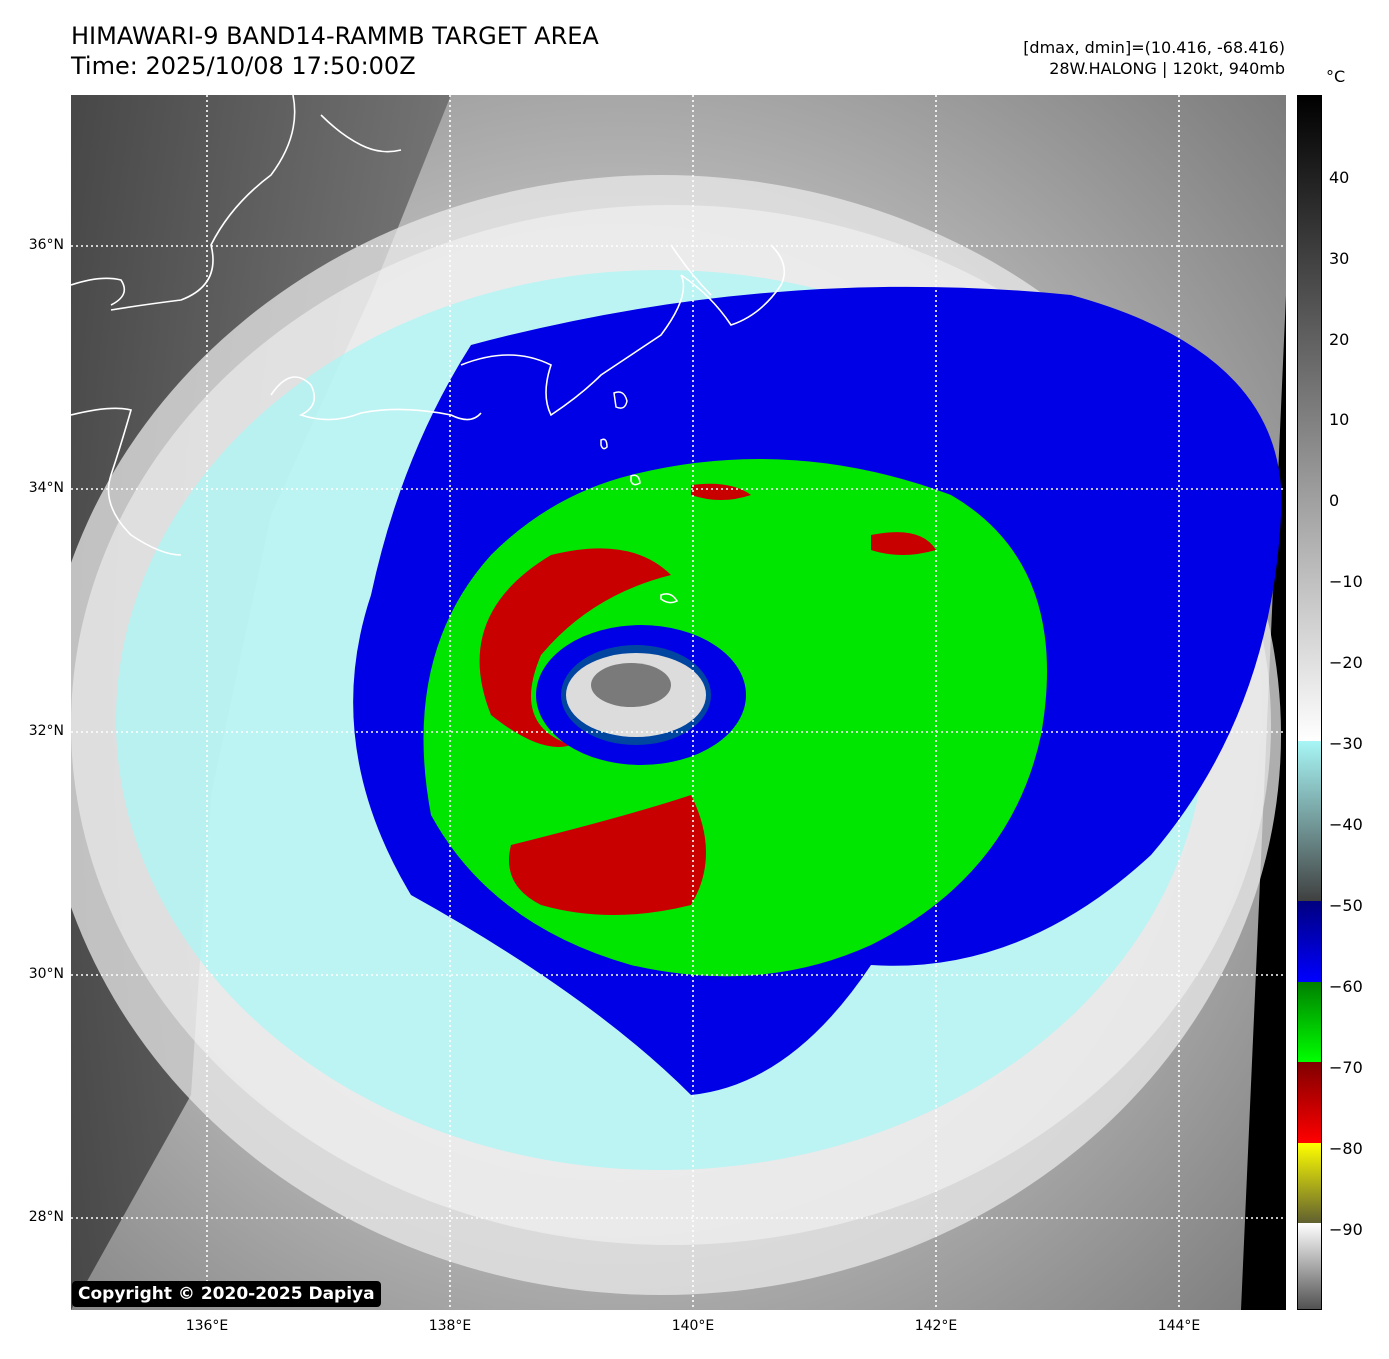 The height and width of the screenshot is (1359, 1389). Describe the element at coordinates (1339, 419) in the screenshot. I see `colorbar-tick: 10` at that location.